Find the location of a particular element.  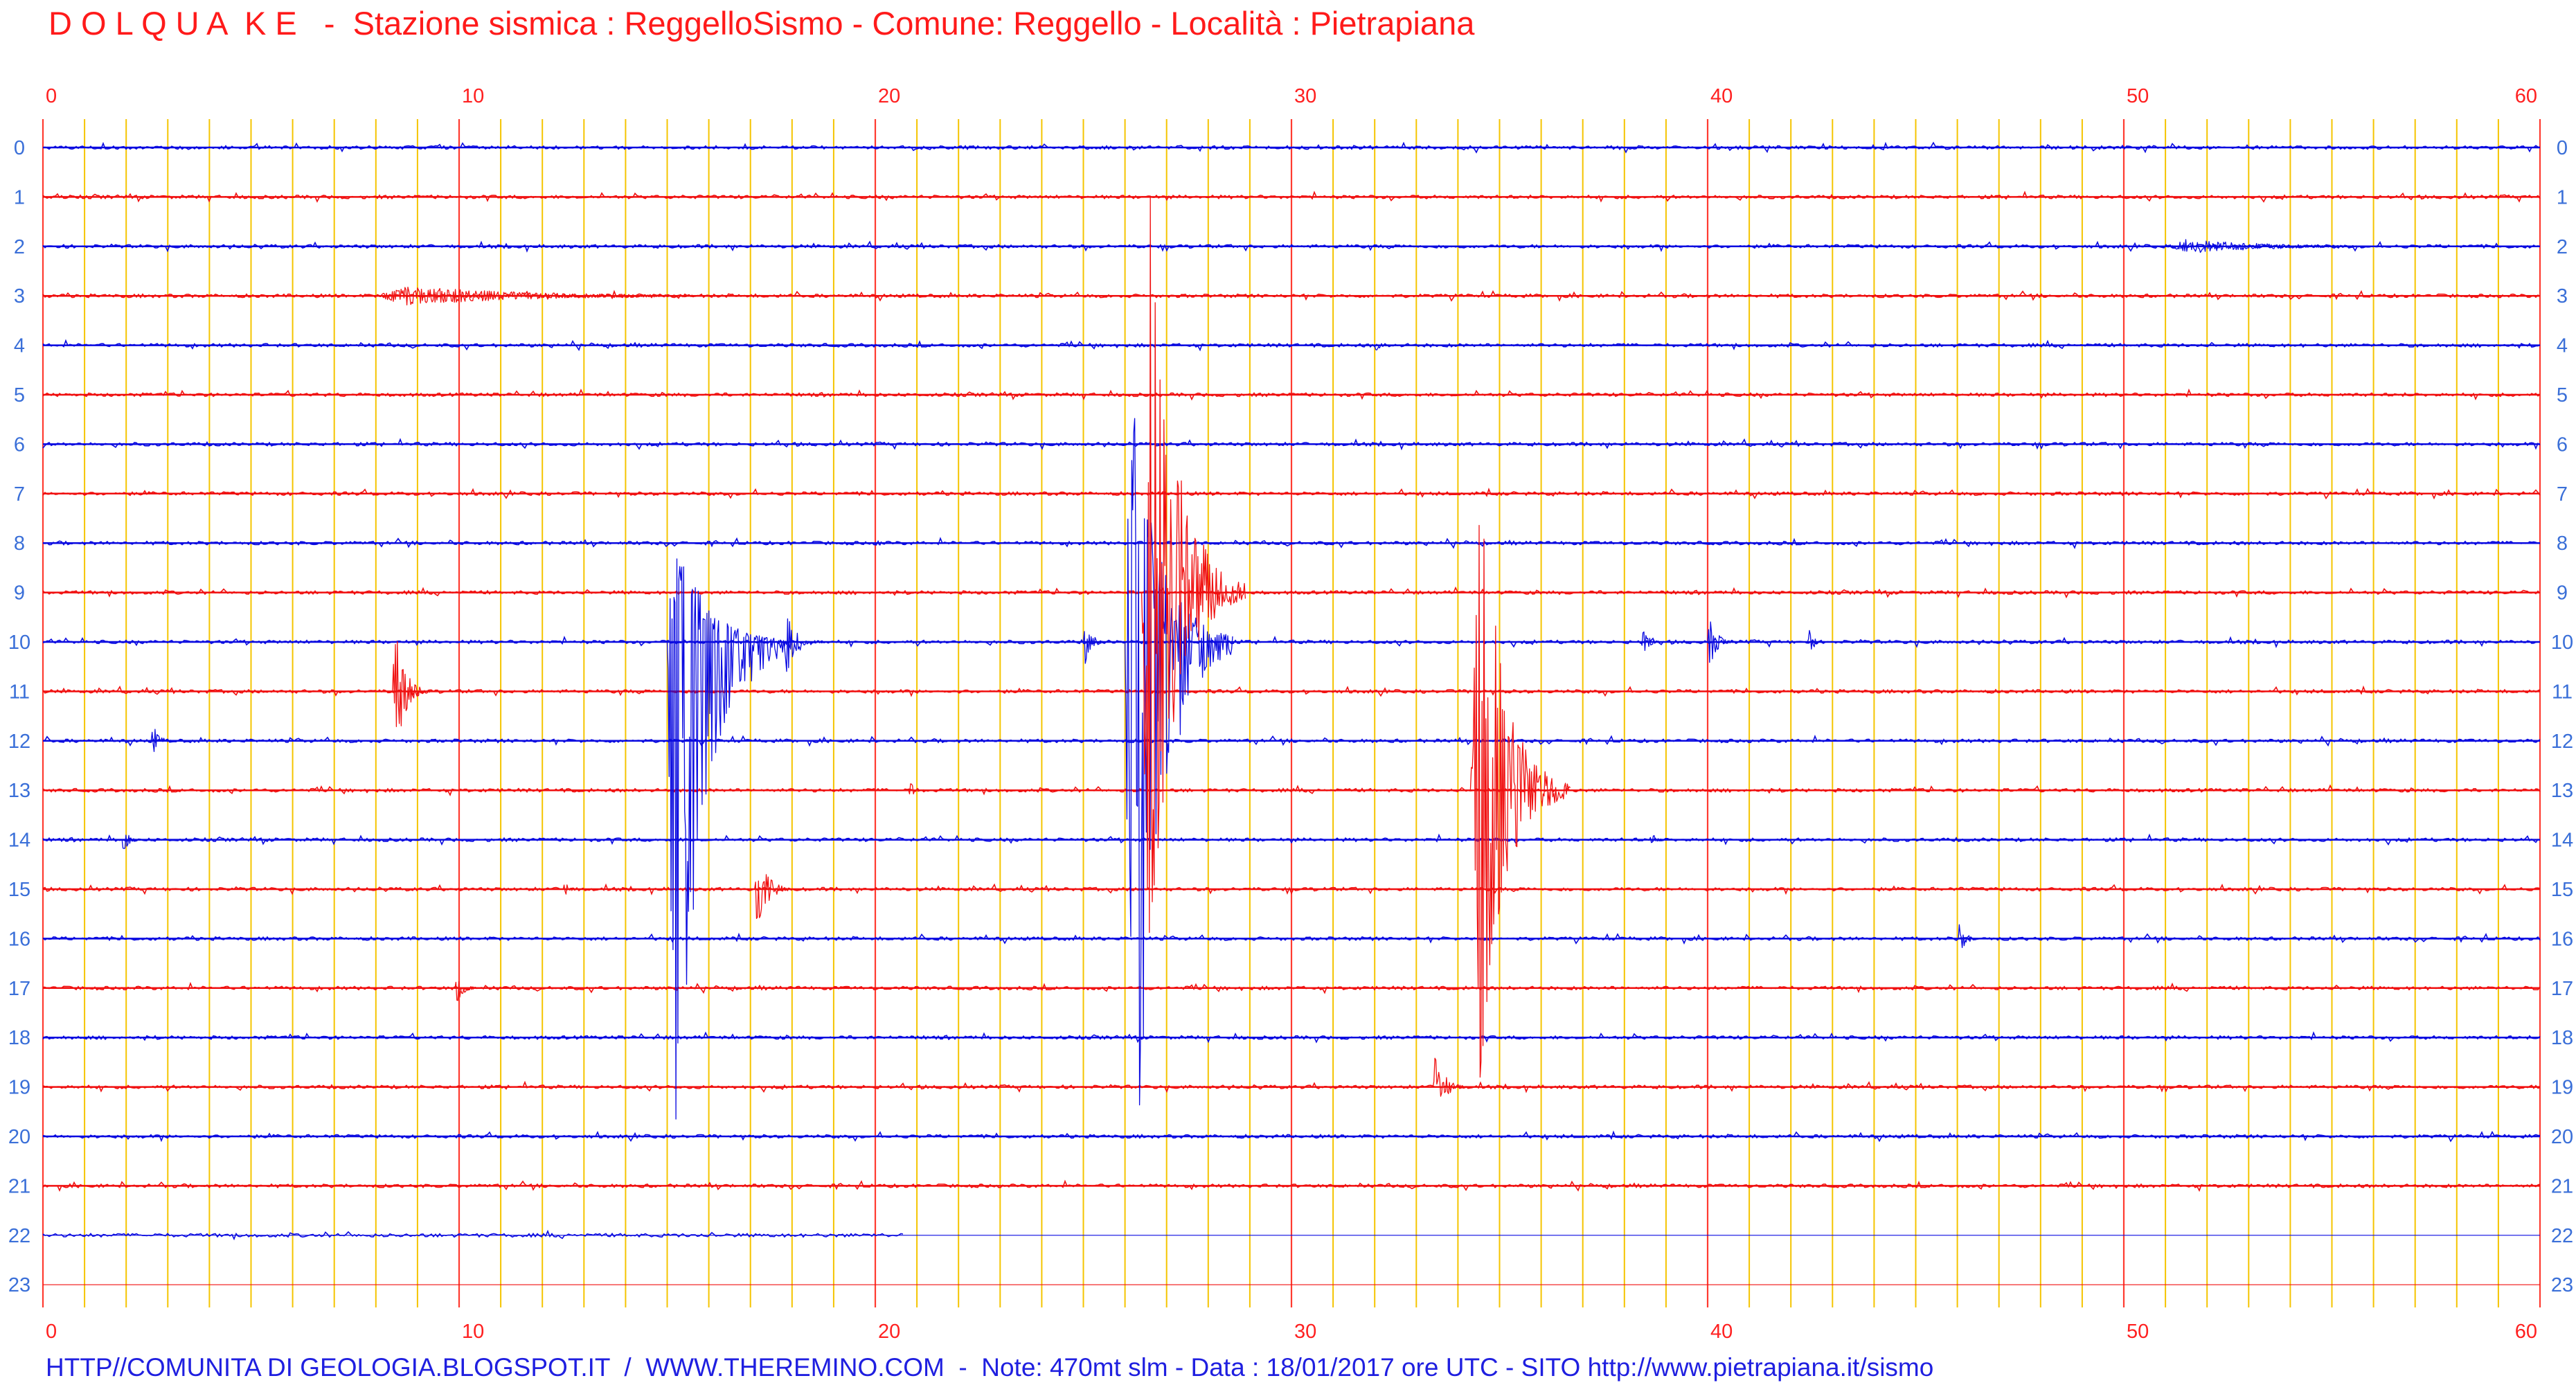

row-label-left: 22 is located at coordinates (19, 1236).